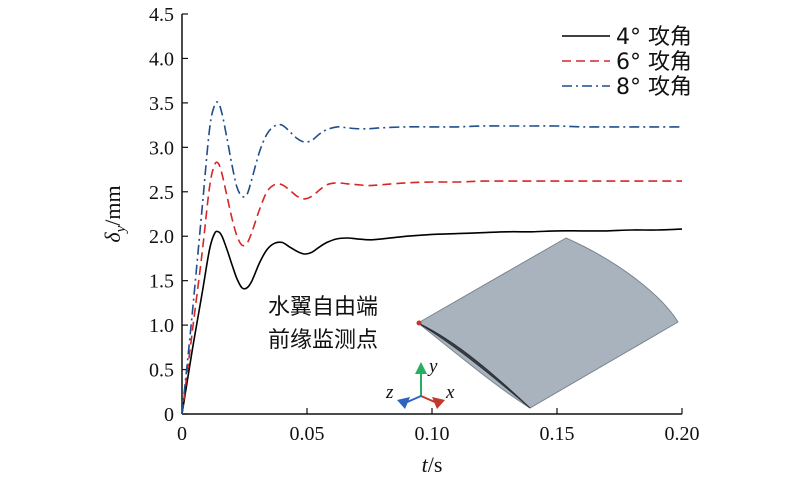 Image resolution: width=800 pixels, height=484 pixels. Describe the element at coordinates (161, 59) in the screenshot. I see `y-tick-label: 4.0` at that location.